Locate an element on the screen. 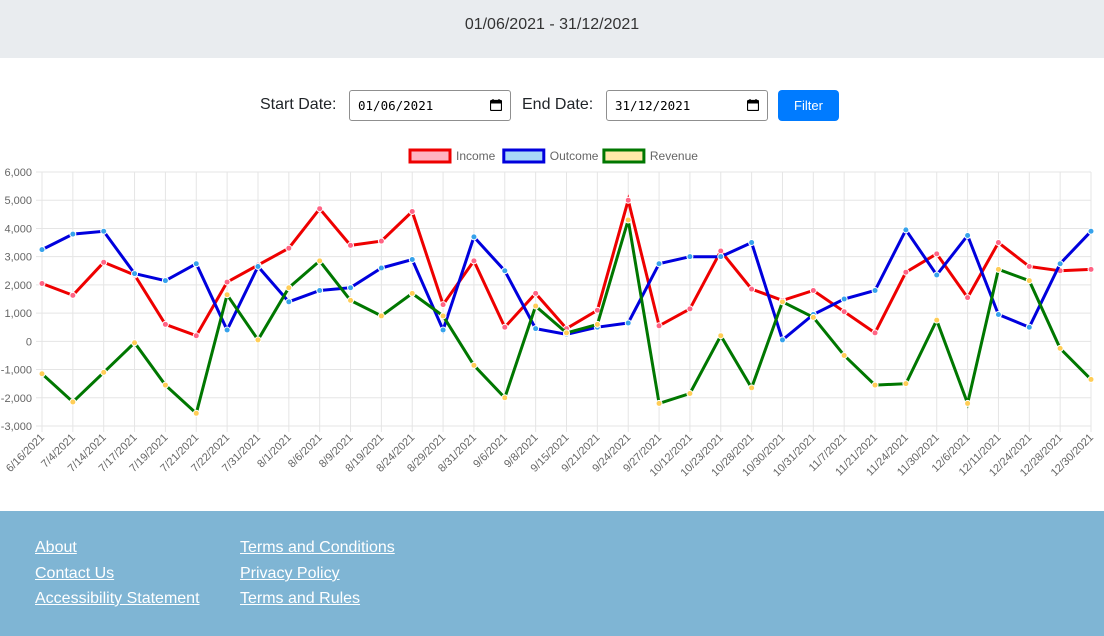 Image resolution: width=1104 pixels, height=636 pixels. footer-link-accessibility-statement: Accessibility Statement is located at coordinates (117, 598).